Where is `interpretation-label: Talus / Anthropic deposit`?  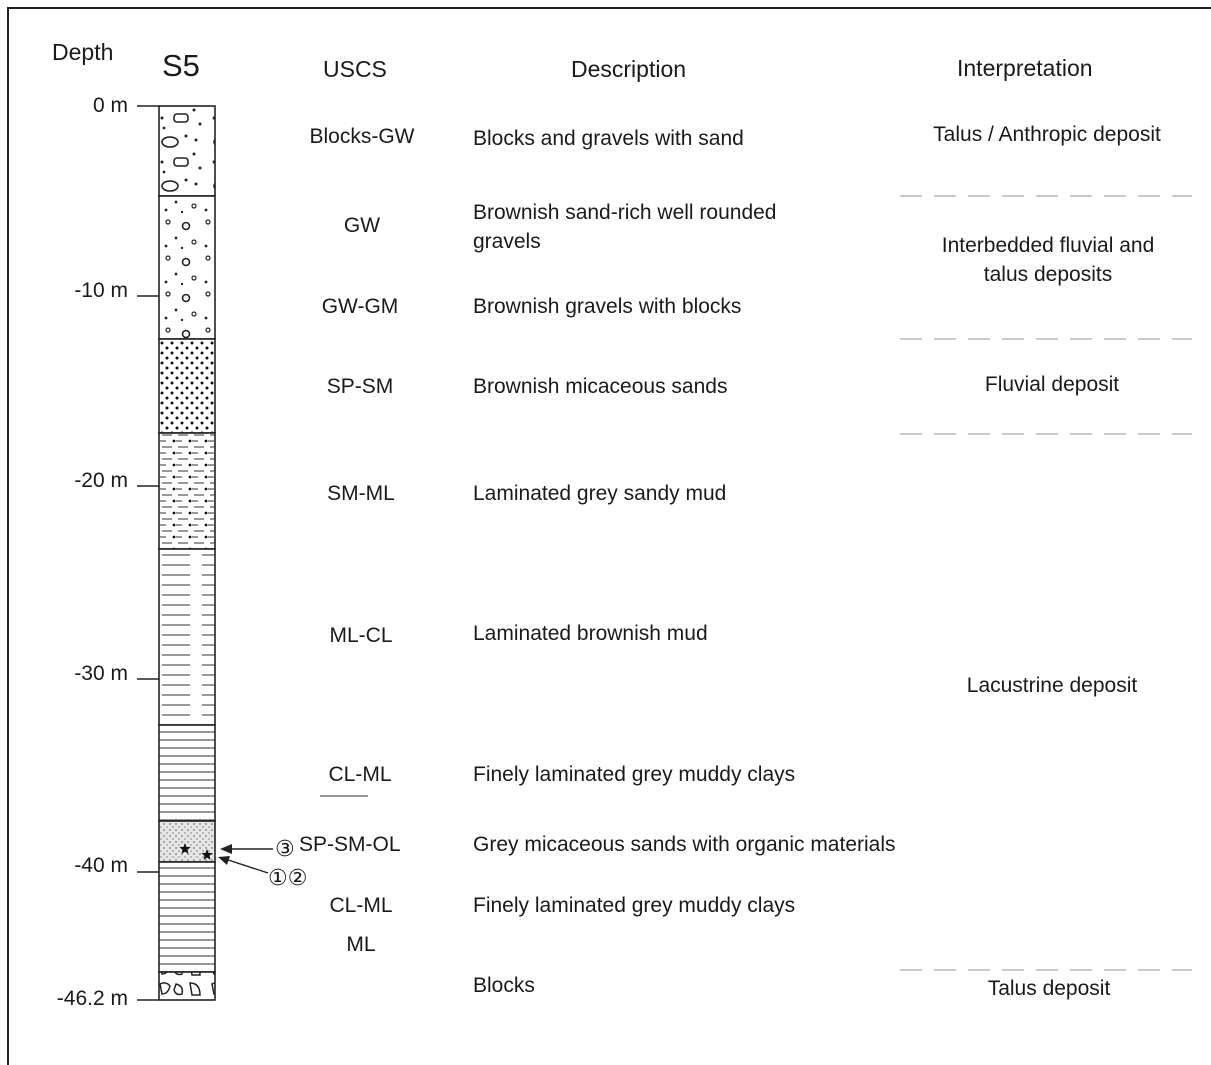 interpretation-label: Talus / Anthropic deposit is located at coordinates (1047, 134).